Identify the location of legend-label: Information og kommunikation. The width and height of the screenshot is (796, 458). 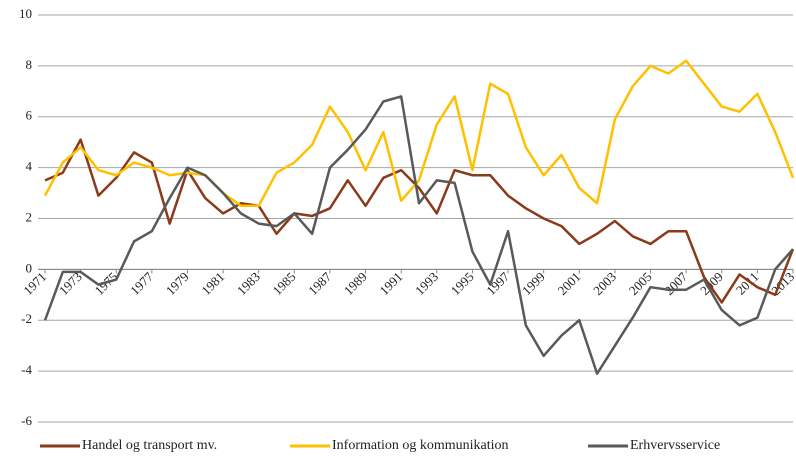
(420, 445).